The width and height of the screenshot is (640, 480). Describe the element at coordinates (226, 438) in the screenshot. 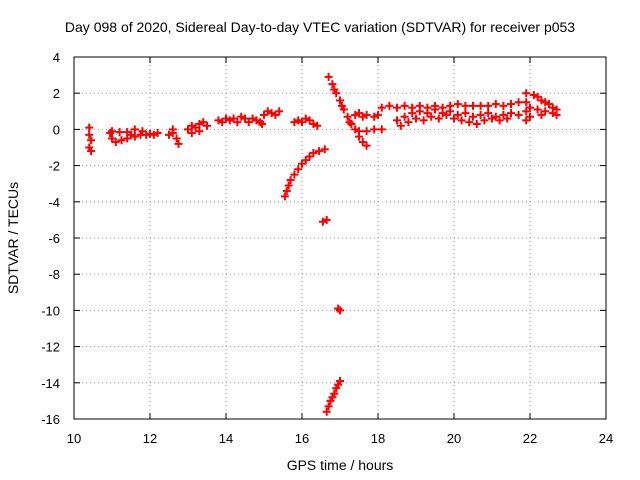

I see `x-tick-label: 14` at that location.